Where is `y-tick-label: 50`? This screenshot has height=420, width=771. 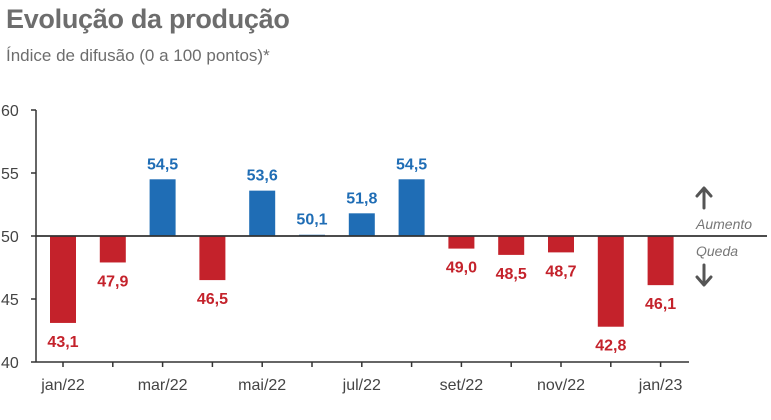
y-tick-label: 50 is located at coordinates (10, 237).